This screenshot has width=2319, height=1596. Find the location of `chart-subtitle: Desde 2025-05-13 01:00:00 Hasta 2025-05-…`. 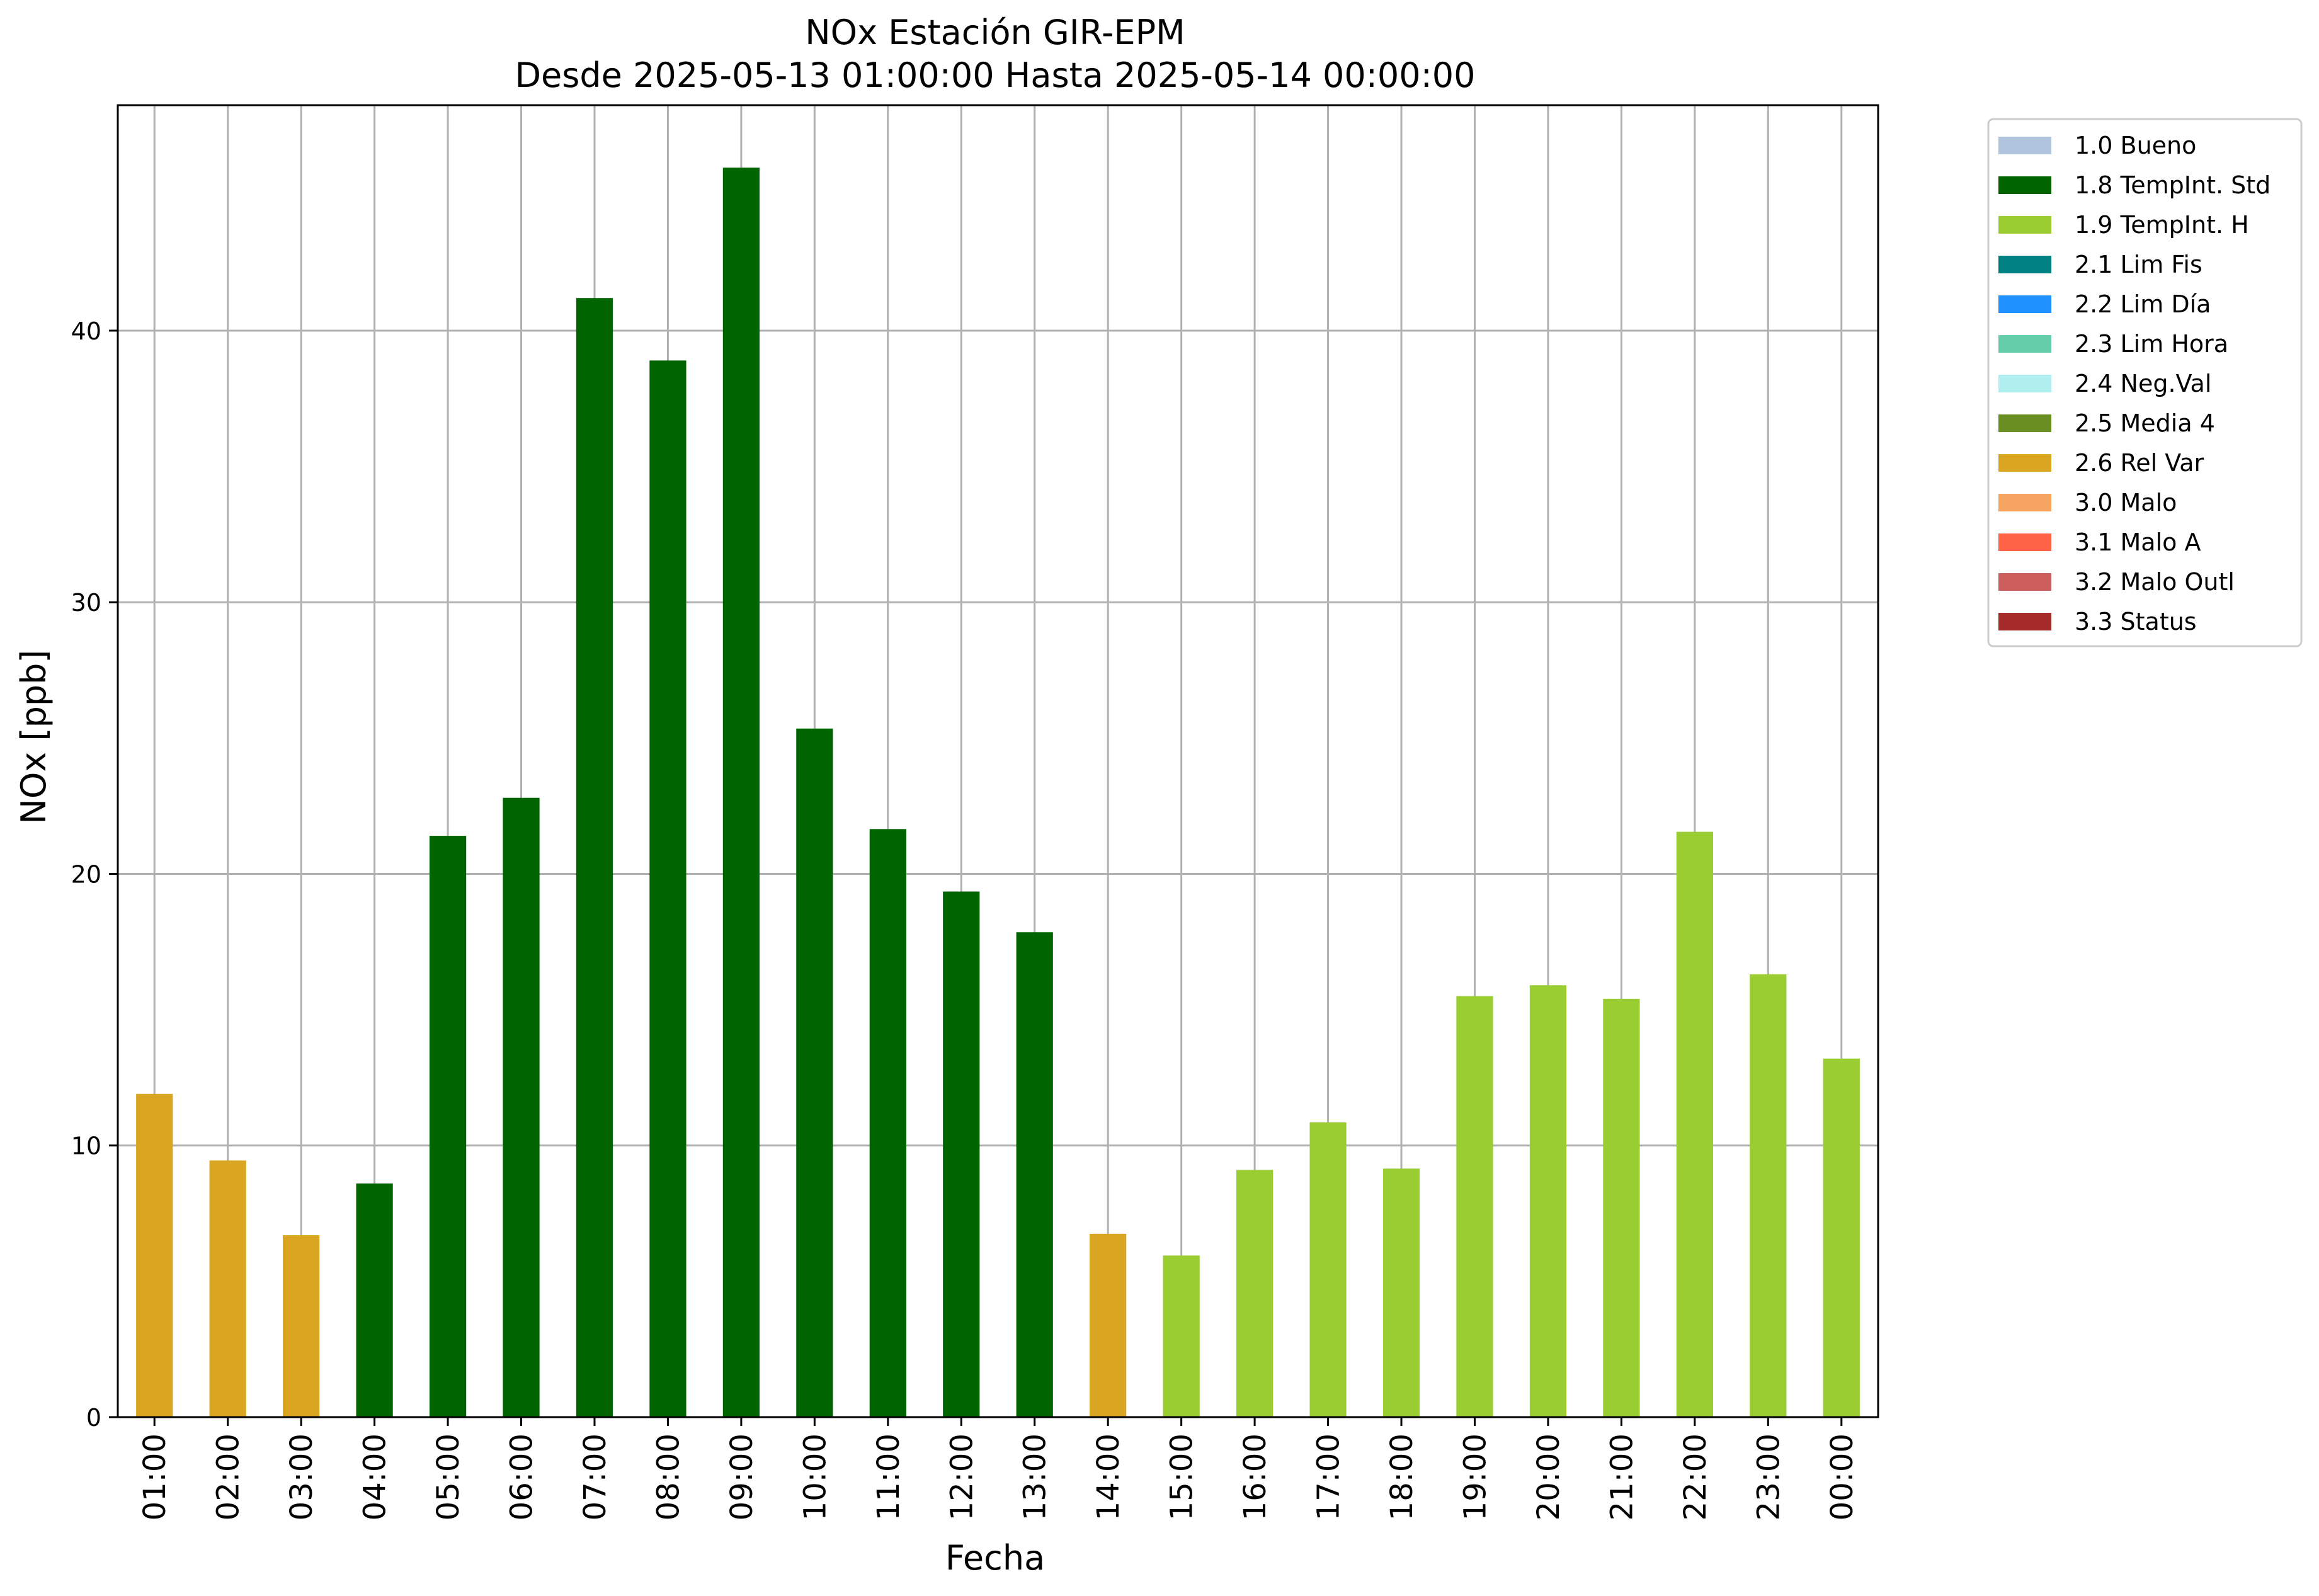

chart-subtitle: Desde 2025-05-13 01:00:00 Hasta 2025-05-… is located at coordinates (995, 75).